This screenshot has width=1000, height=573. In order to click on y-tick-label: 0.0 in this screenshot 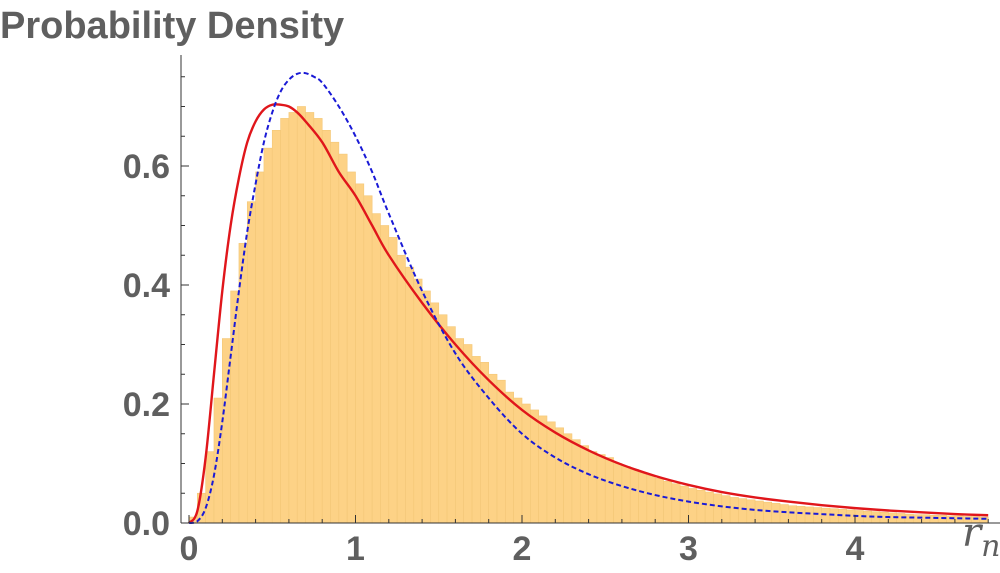, I will do `click(146, 524)`.